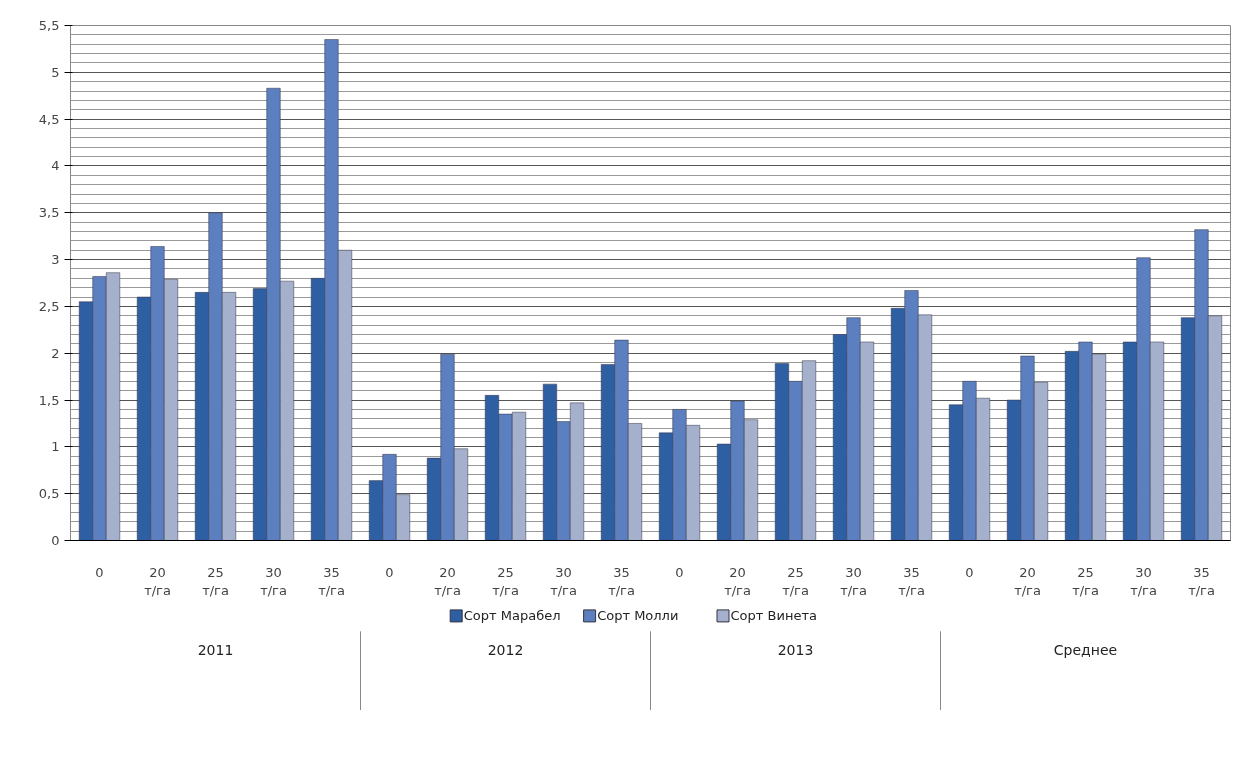 This screenshot has width=1243, height=757. Describe the element at coordinates (49, 400) in the screenshot. I see `y-tick-label: 1,5` at that location.